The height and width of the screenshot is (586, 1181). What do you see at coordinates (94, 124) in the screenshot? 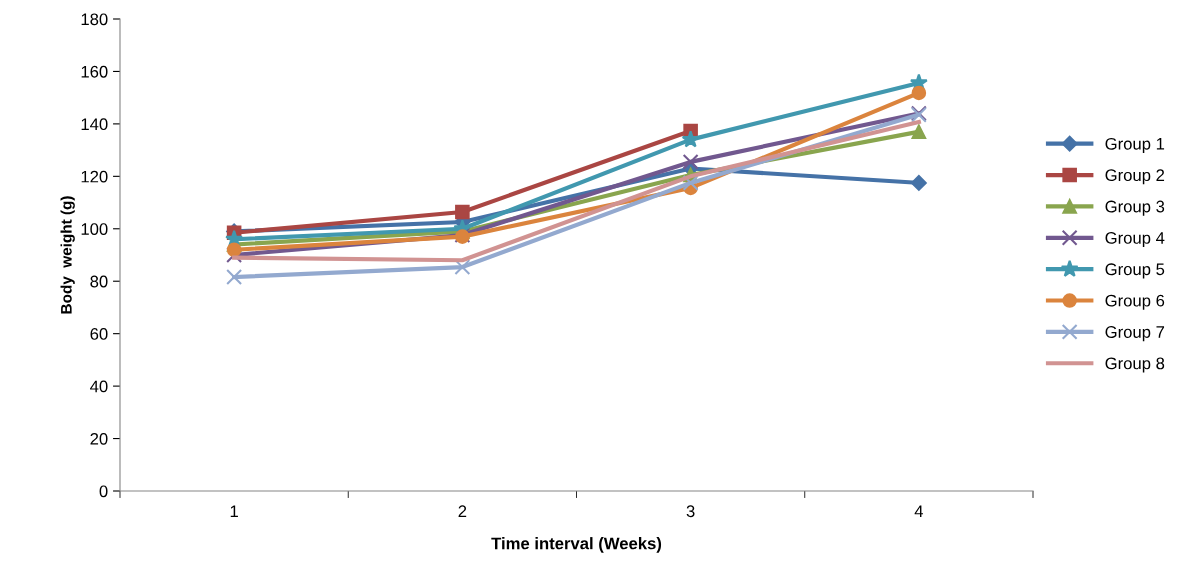
I see `y-tick-label: 140` at bounding box center [94, 124].